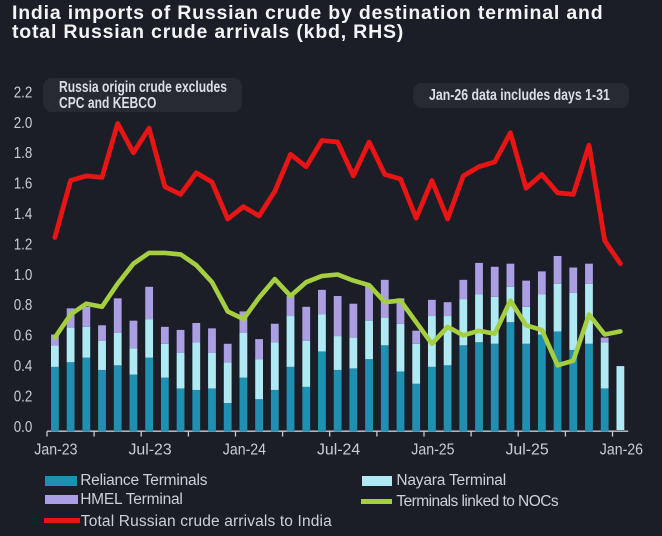 This screenshot has width=662, height=536. What do you see at coordinates (621, 450) in the screenshot?
I see `svg-text: Jan-26` at bounding box center [621, 450].